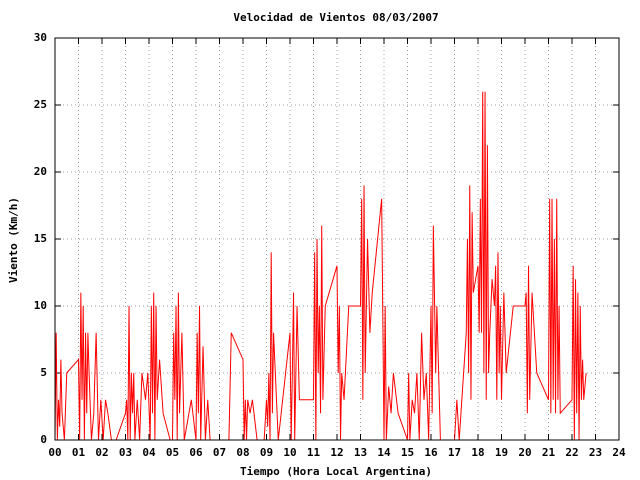  What do you see at coordinates (196, 452) in the screenshot?
I see `x-tick-label: 06` at bounding box center [196, 452].